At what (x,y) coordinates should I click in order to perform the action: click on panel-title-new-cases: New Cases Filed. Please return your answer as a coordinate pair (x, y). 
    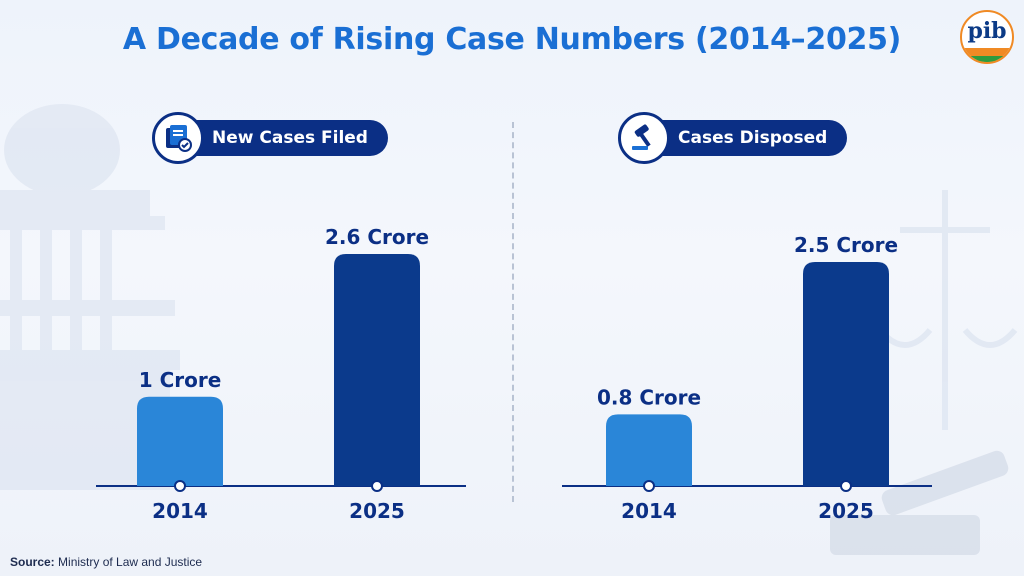
    Looking at the image, I should click on (270, 138).